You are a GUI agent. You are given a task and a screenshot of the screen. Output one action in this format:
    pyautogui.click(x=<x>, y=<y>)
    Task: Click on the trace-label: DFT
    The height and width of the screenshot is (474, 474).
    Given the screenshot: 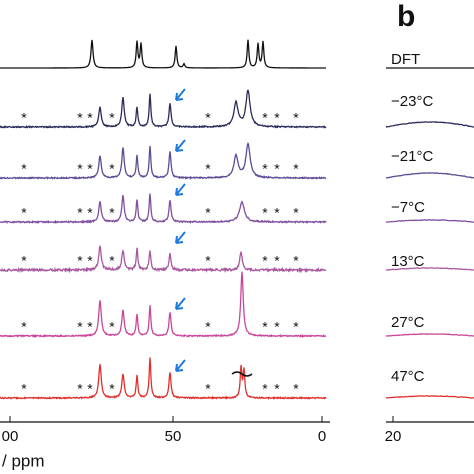 What is the action you would take?
    pyautogui.click(x=405, y=59)
    